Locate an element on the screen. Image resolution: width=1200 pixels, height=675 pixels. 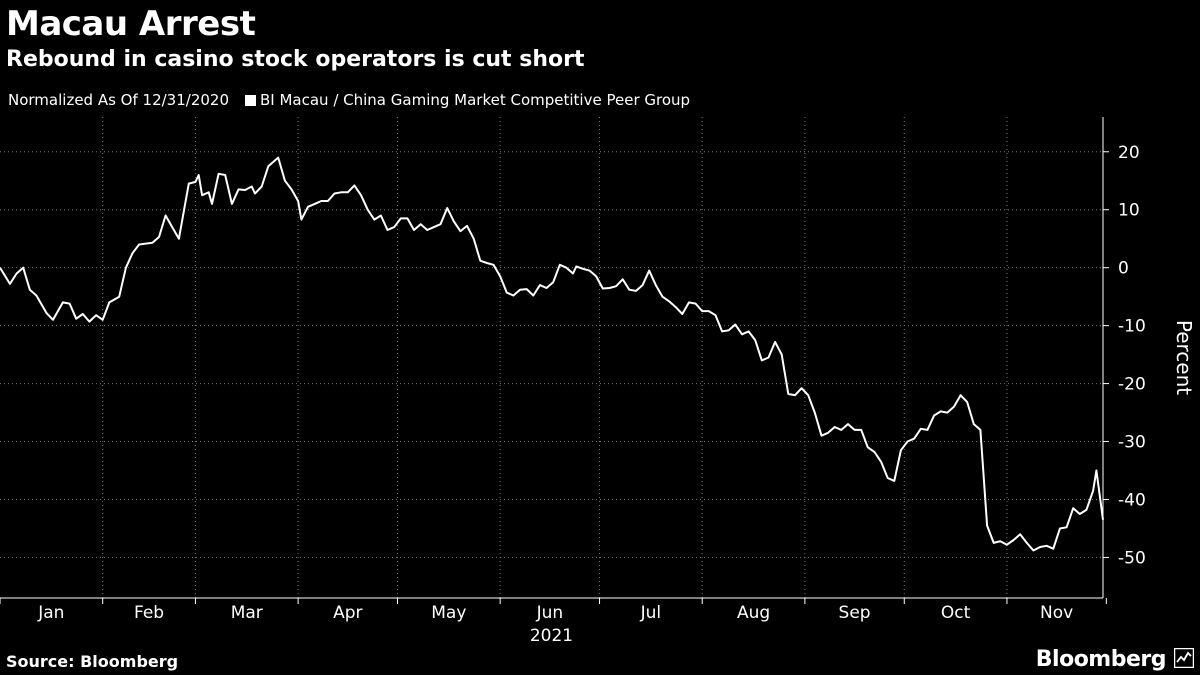
x-tick-label: Aug is located at coordinates (753, 613).